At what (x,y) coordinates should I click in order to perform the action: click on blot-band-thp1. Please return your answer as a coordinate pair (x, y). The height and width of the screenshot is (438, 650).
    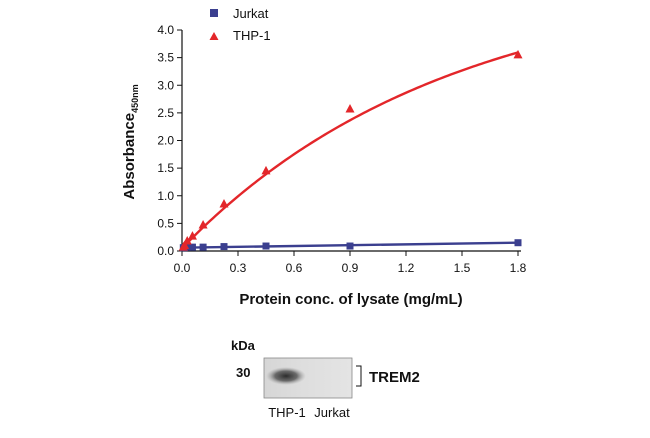
    Looking at the image, I should click on (286, 376).